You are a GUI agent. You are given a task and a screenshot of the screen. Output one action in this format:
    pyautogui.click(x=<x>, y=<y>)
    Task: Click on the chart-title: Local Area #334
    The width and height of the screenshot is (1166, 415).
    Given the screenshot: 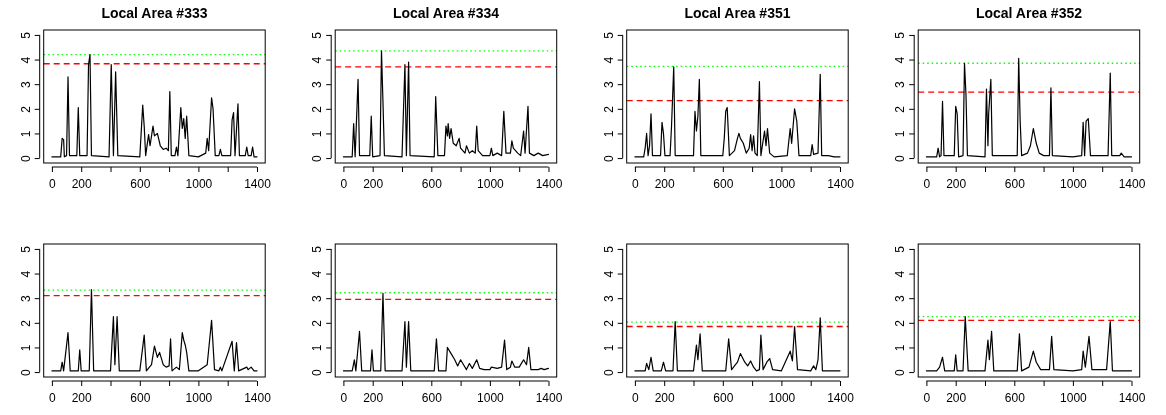 What is the action you would take?
    pyautogui.click(x=446, y=13)
    